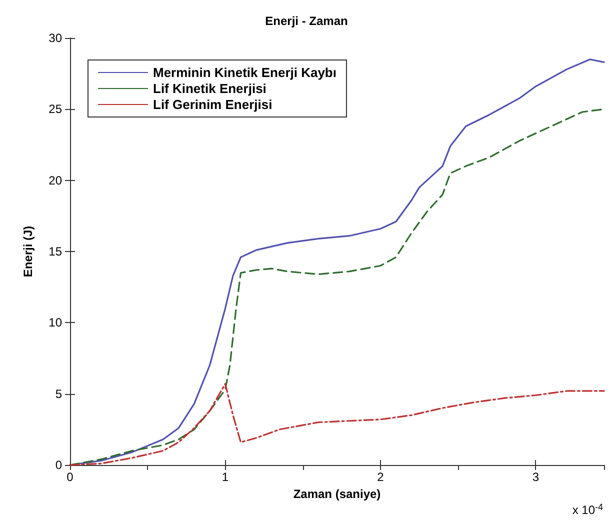  What do you see at coordinates (58, 465) in the screenshot?
I see `y-tick-label: 0` at bounding box center [58, 465].